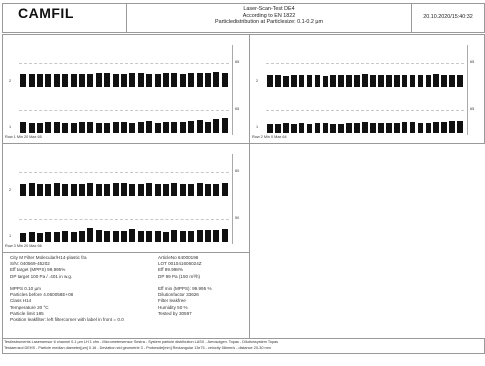  I want to click on info-left-line: Eff target (MPPS) 99,995%, so click(38, 270).